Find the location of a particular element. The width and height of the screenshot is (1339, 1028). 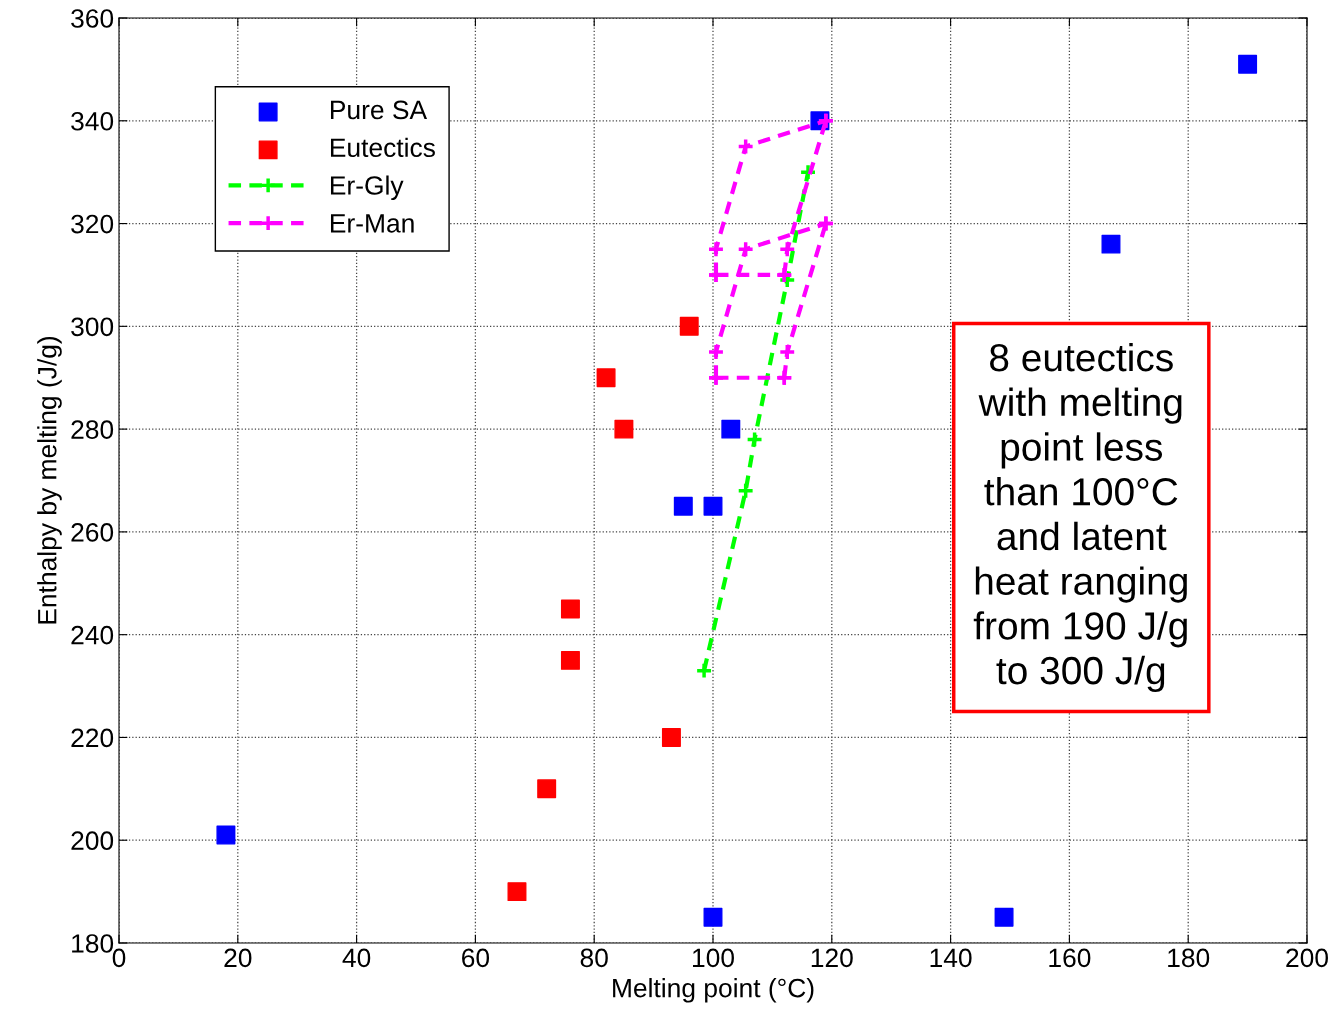

y-tick-label: 280 is located at coordinates (92, 429).